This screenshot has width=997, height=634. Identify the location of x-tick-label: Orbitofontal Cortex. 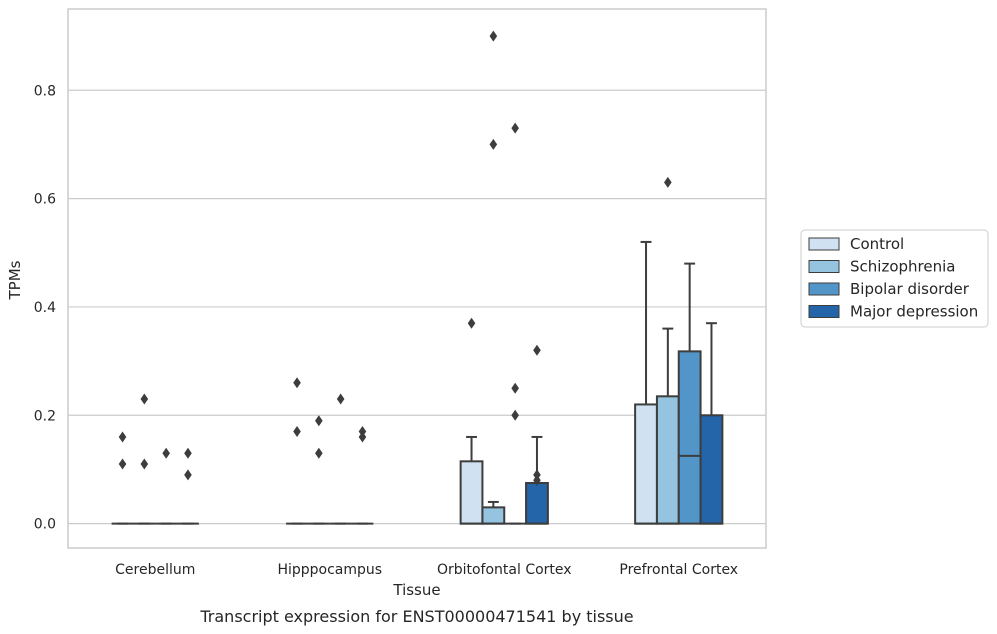
(504, 570).